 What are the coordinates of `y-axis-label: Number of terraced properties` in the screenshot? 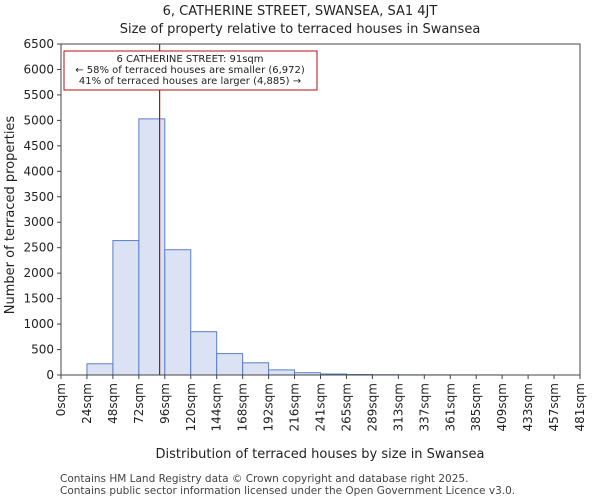 It's located at (10, 215).